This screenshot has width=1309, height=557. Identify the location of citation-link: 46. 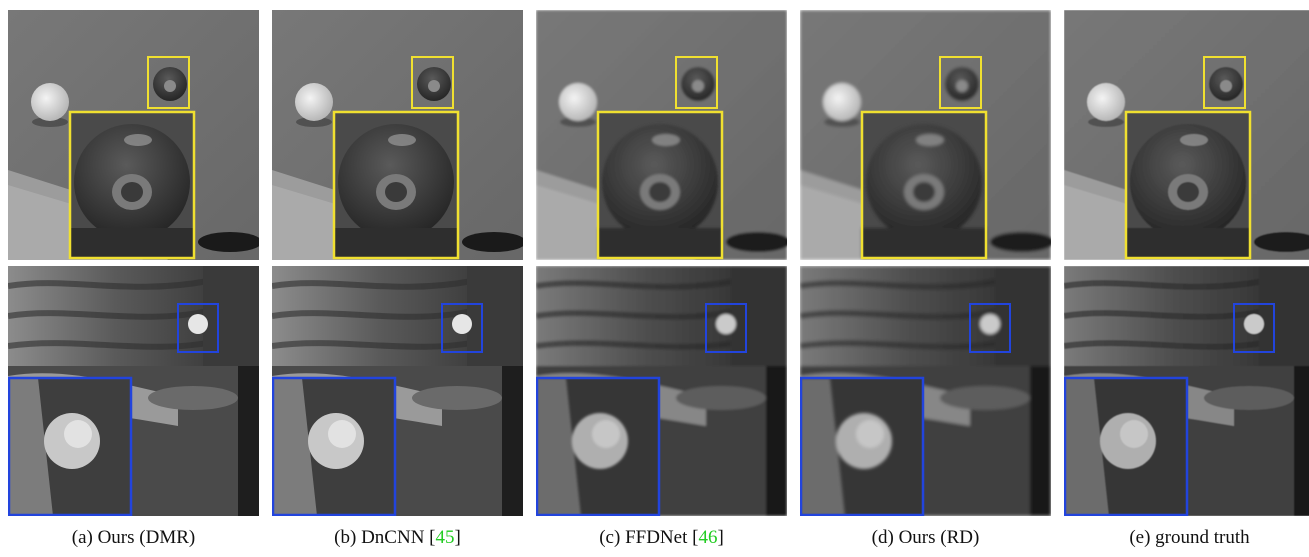
(708, 537).